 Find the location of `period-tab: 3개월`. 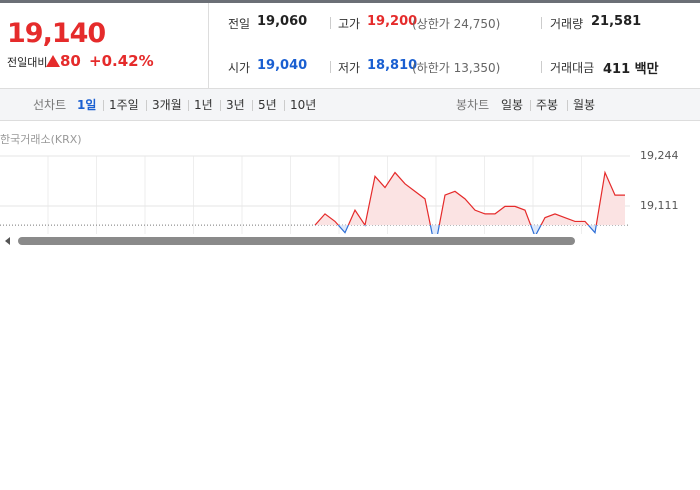

period-tab: 3개월 is located at coordinates (167, 105).